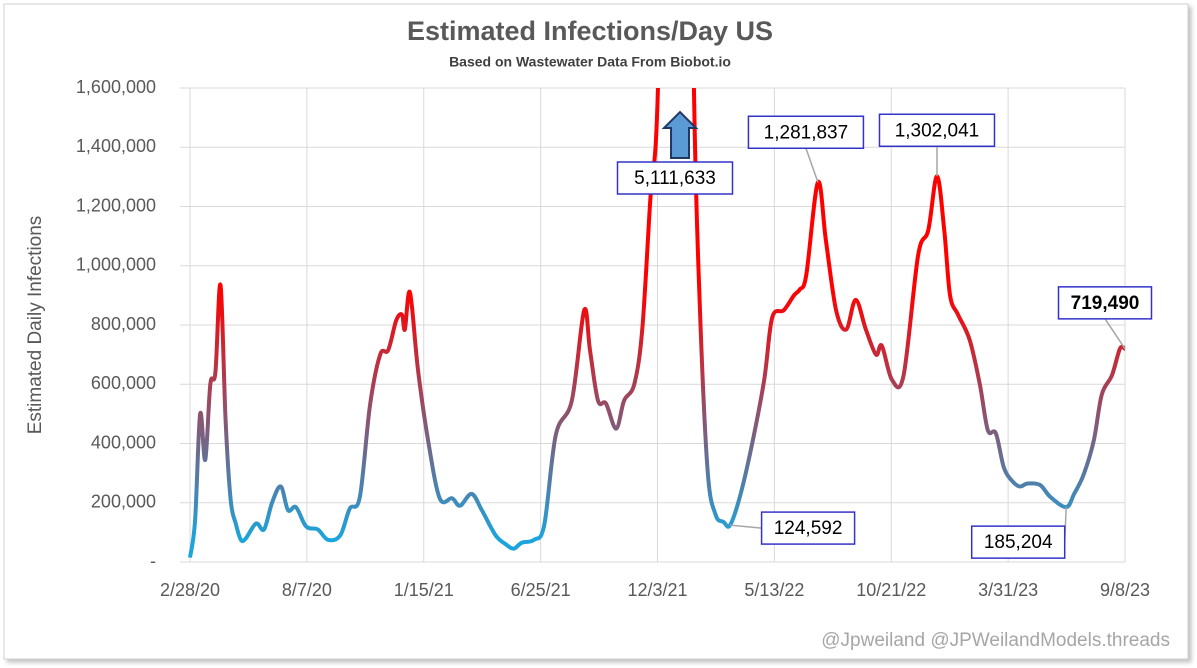  I want to click on x-tick-label: 5/13/22, so click(774, 590).